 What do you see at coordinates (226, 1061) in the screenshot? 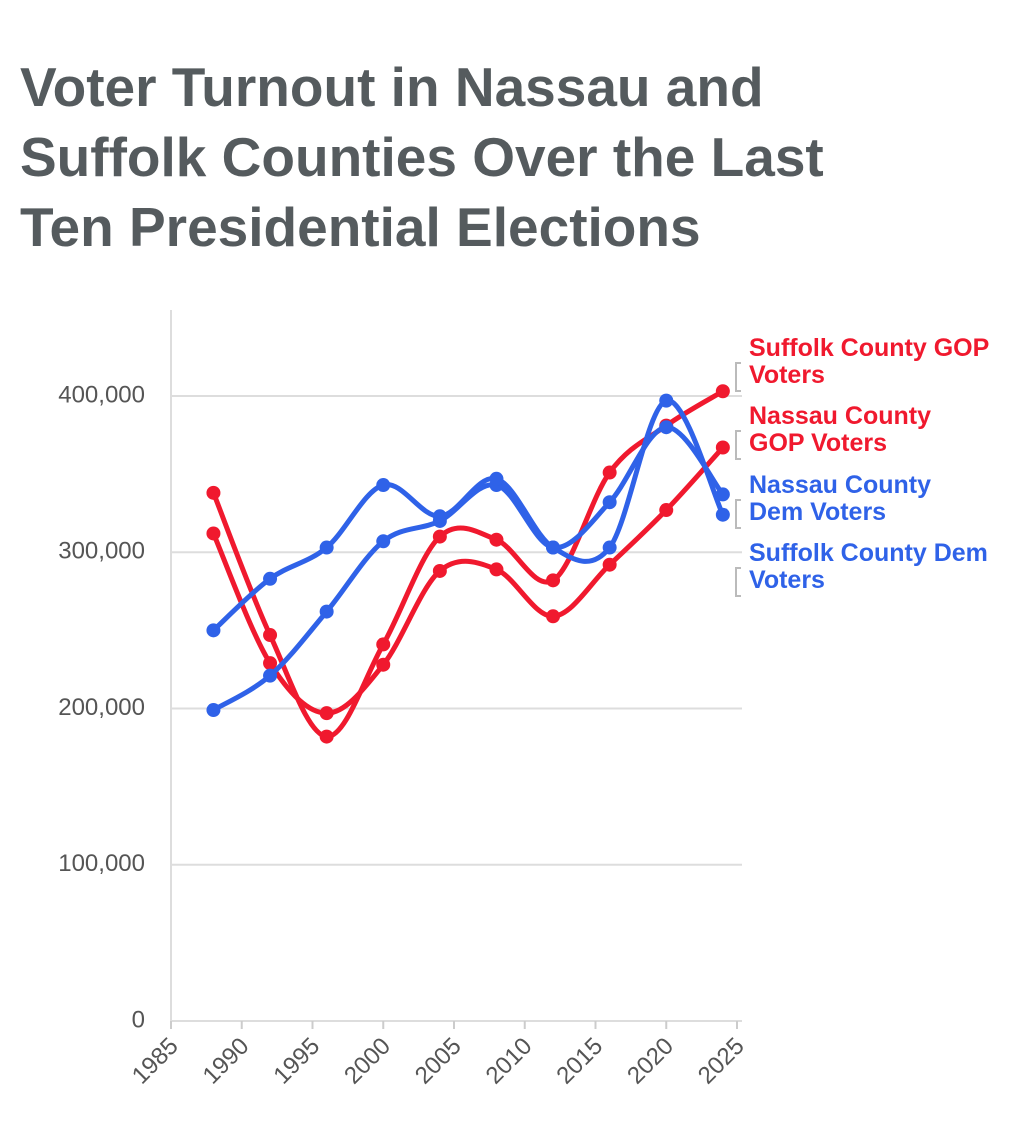
I see `x-tick-label: 1990` at bounding box center [226, 1061].